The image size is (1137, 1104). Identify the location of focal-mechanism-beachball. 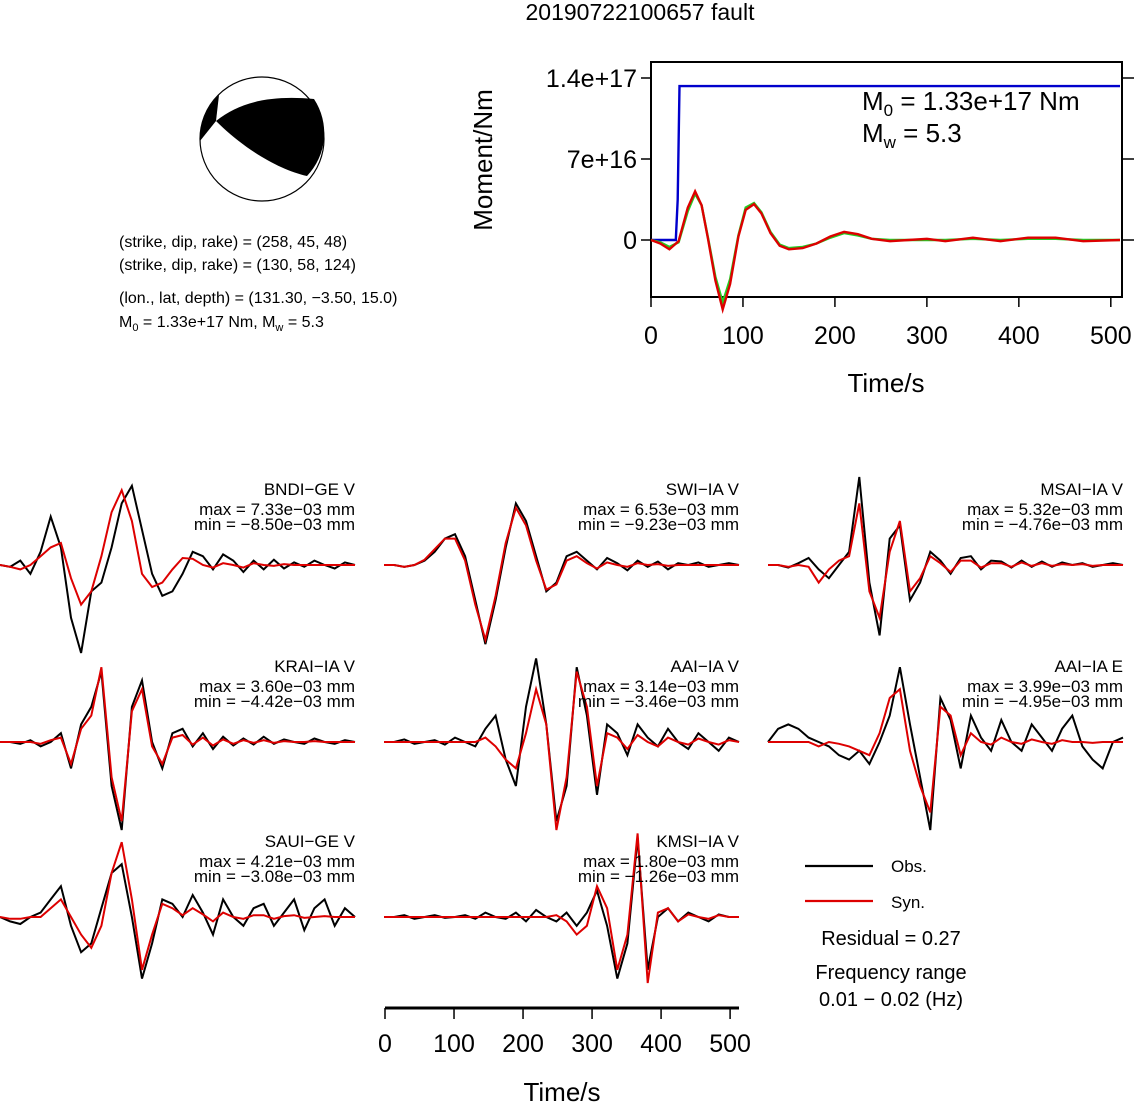
(262, 139).